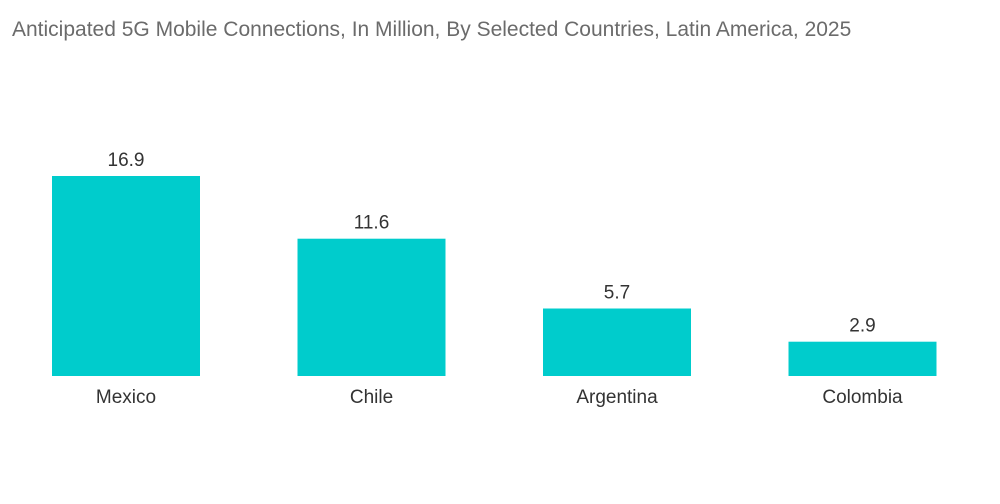  Describe the element at coordinates (126, 160) in the screenshot. I see `value-label-mexico: 16.9` at that location.